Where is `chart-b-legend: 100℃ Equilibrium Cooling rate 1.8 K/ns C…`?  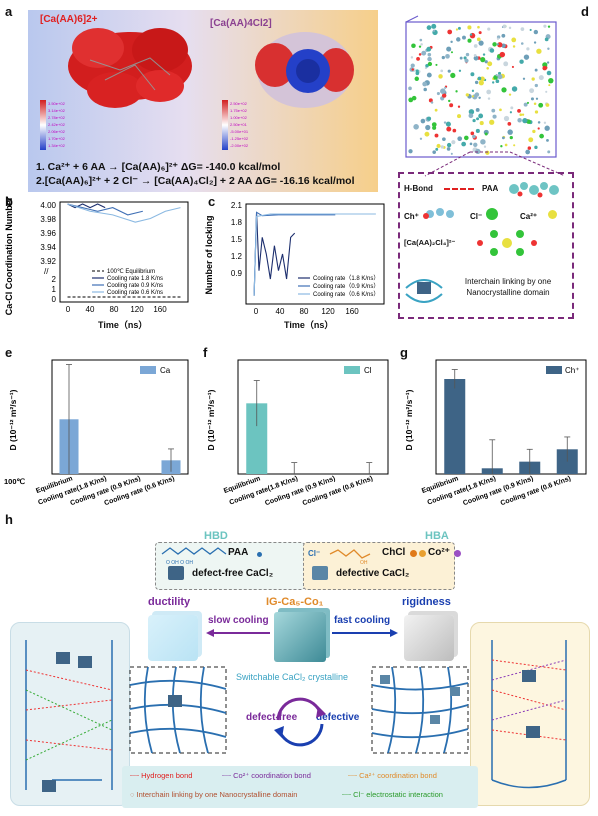
chart-b-legend: 100℃ Equilibrium Cooling rate 1.8 K/ns C… is located at coordinates (127, 282).